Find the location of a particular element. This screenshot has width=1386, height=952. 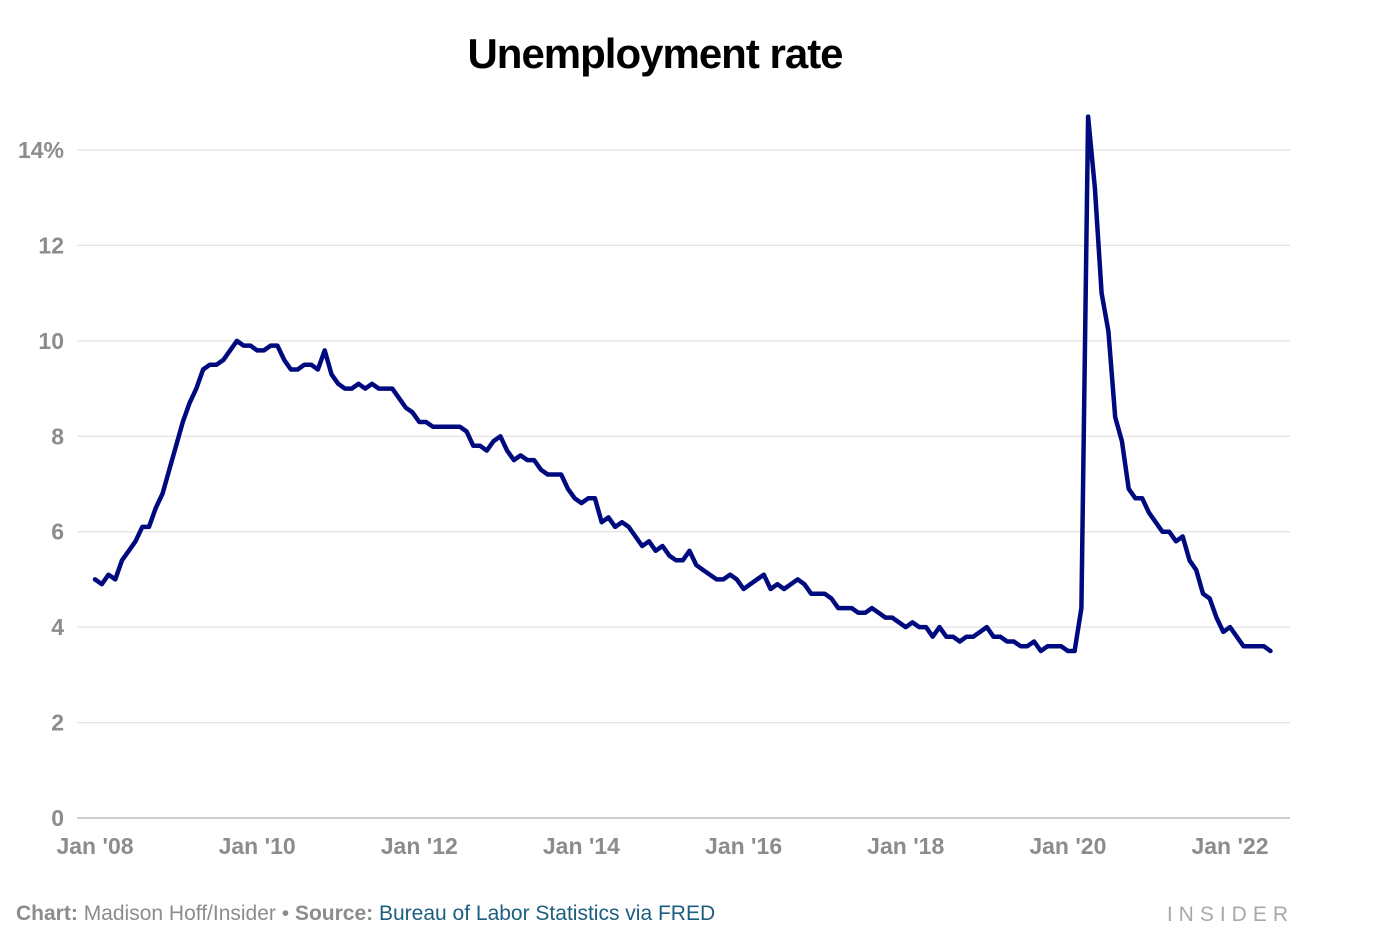

source-label: Source: is located at coordinates (334, 913).